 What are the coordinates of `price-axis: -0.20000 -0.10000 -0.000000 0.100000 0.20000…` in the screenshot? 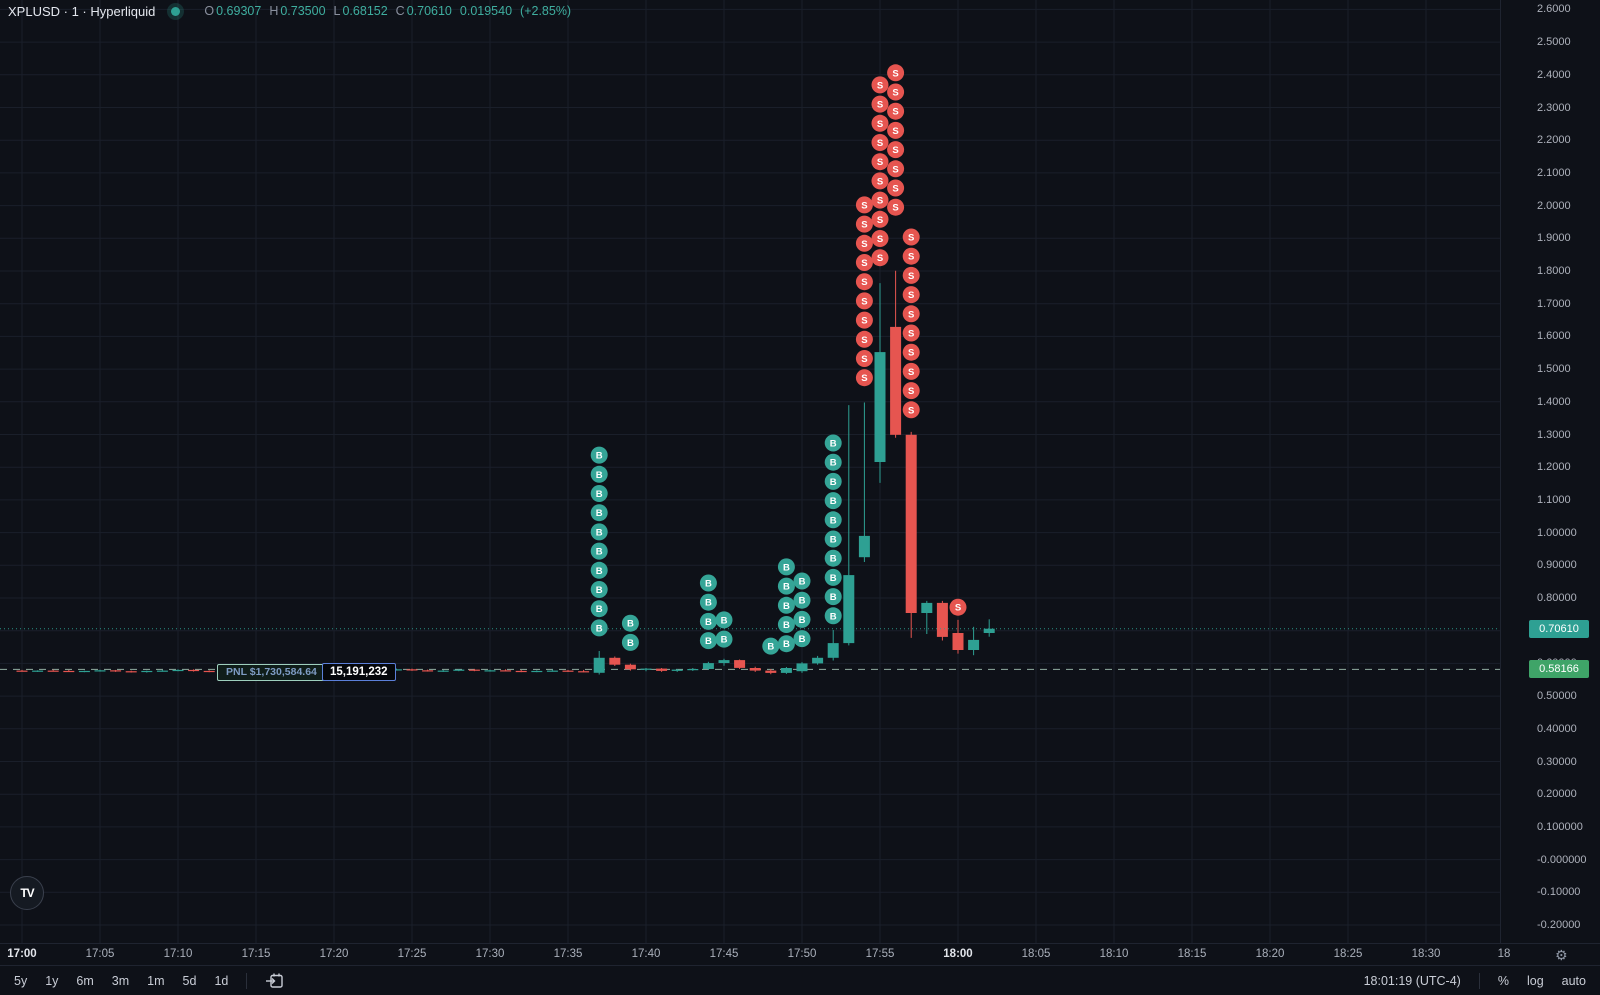 It's located at (1550, 481).